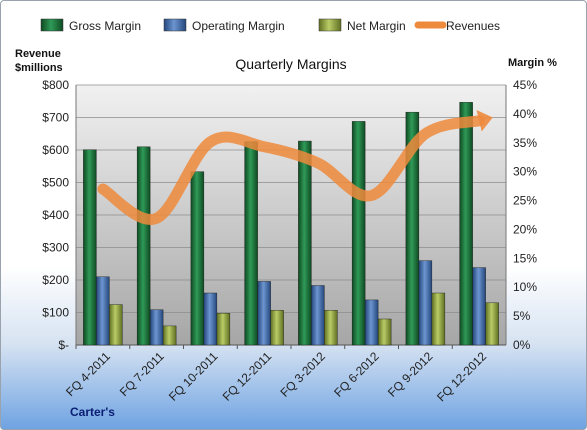 The height and width of the screenshot is (430, 587). What do you see at coordinates (330, 25) in the screenshot?
I see `legend-swatch-net-margin` at bounding box center [330, 25].